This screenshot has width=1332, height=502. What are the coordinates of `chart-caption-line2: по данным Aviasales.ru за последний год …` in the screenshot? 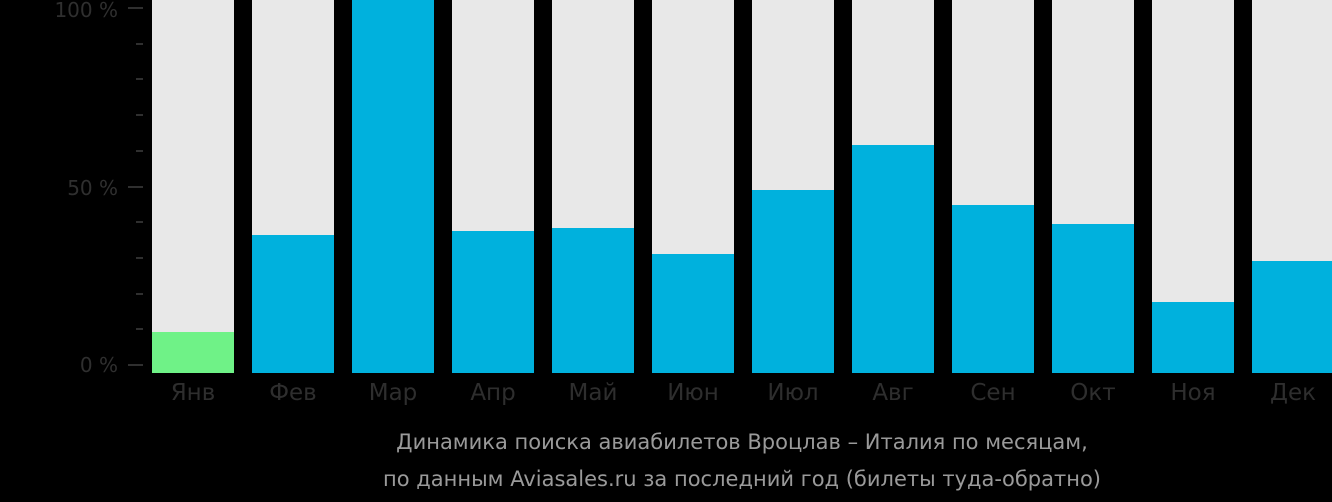 It's located at (742, 479).